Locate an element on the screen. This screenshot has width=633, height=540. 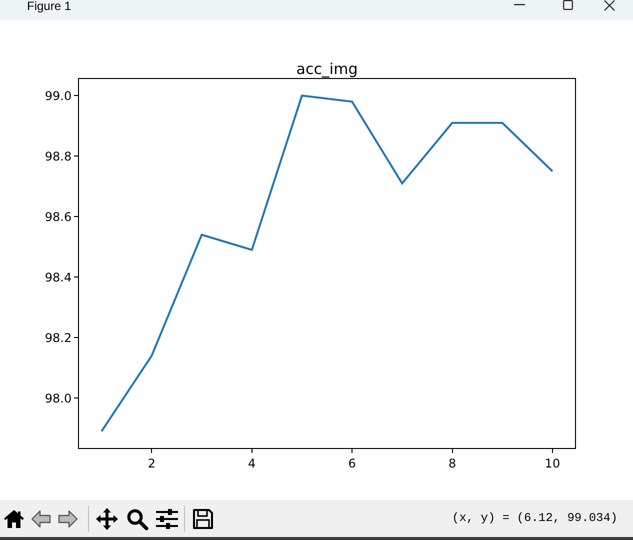
y-tick-label: 98.0 is located at coordinates (58, 398).